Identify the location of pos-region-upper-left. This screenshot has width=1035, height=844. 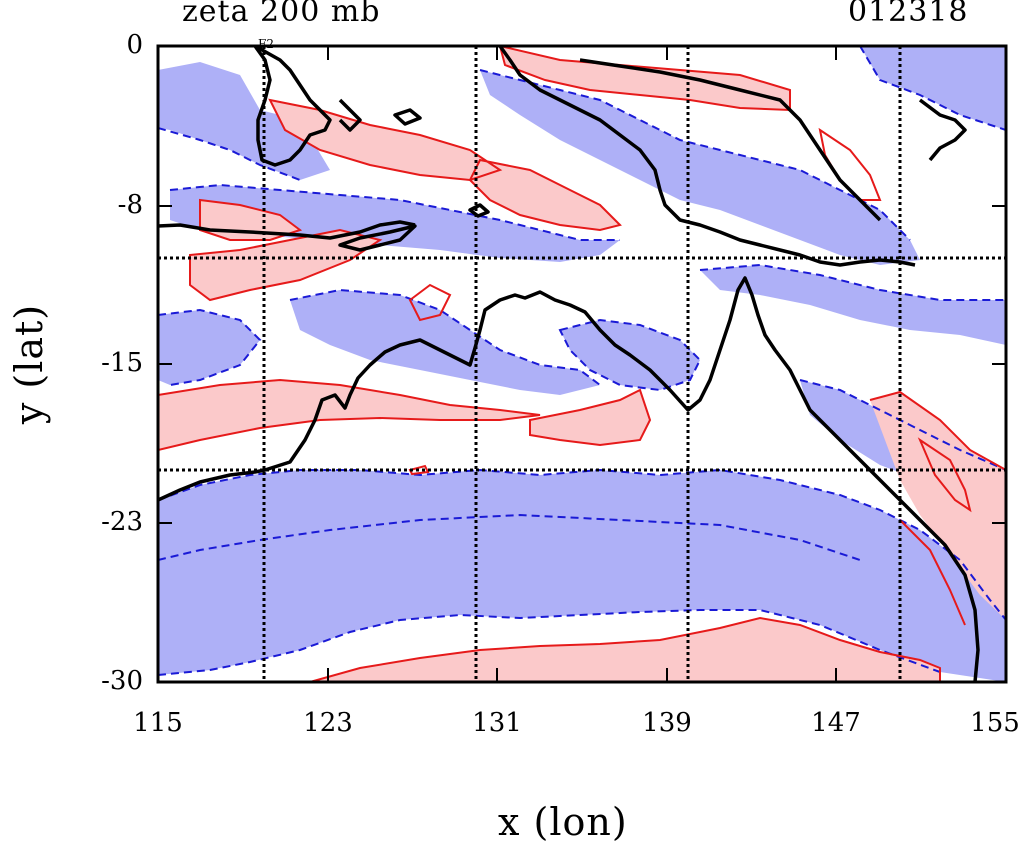
(385, 140).